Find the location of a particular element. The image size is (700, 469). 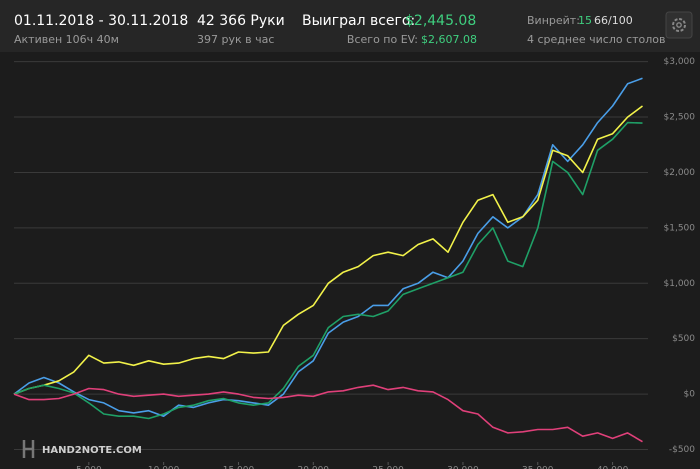

y-tick-label: $1,500 is located at coordinates (680, 228).